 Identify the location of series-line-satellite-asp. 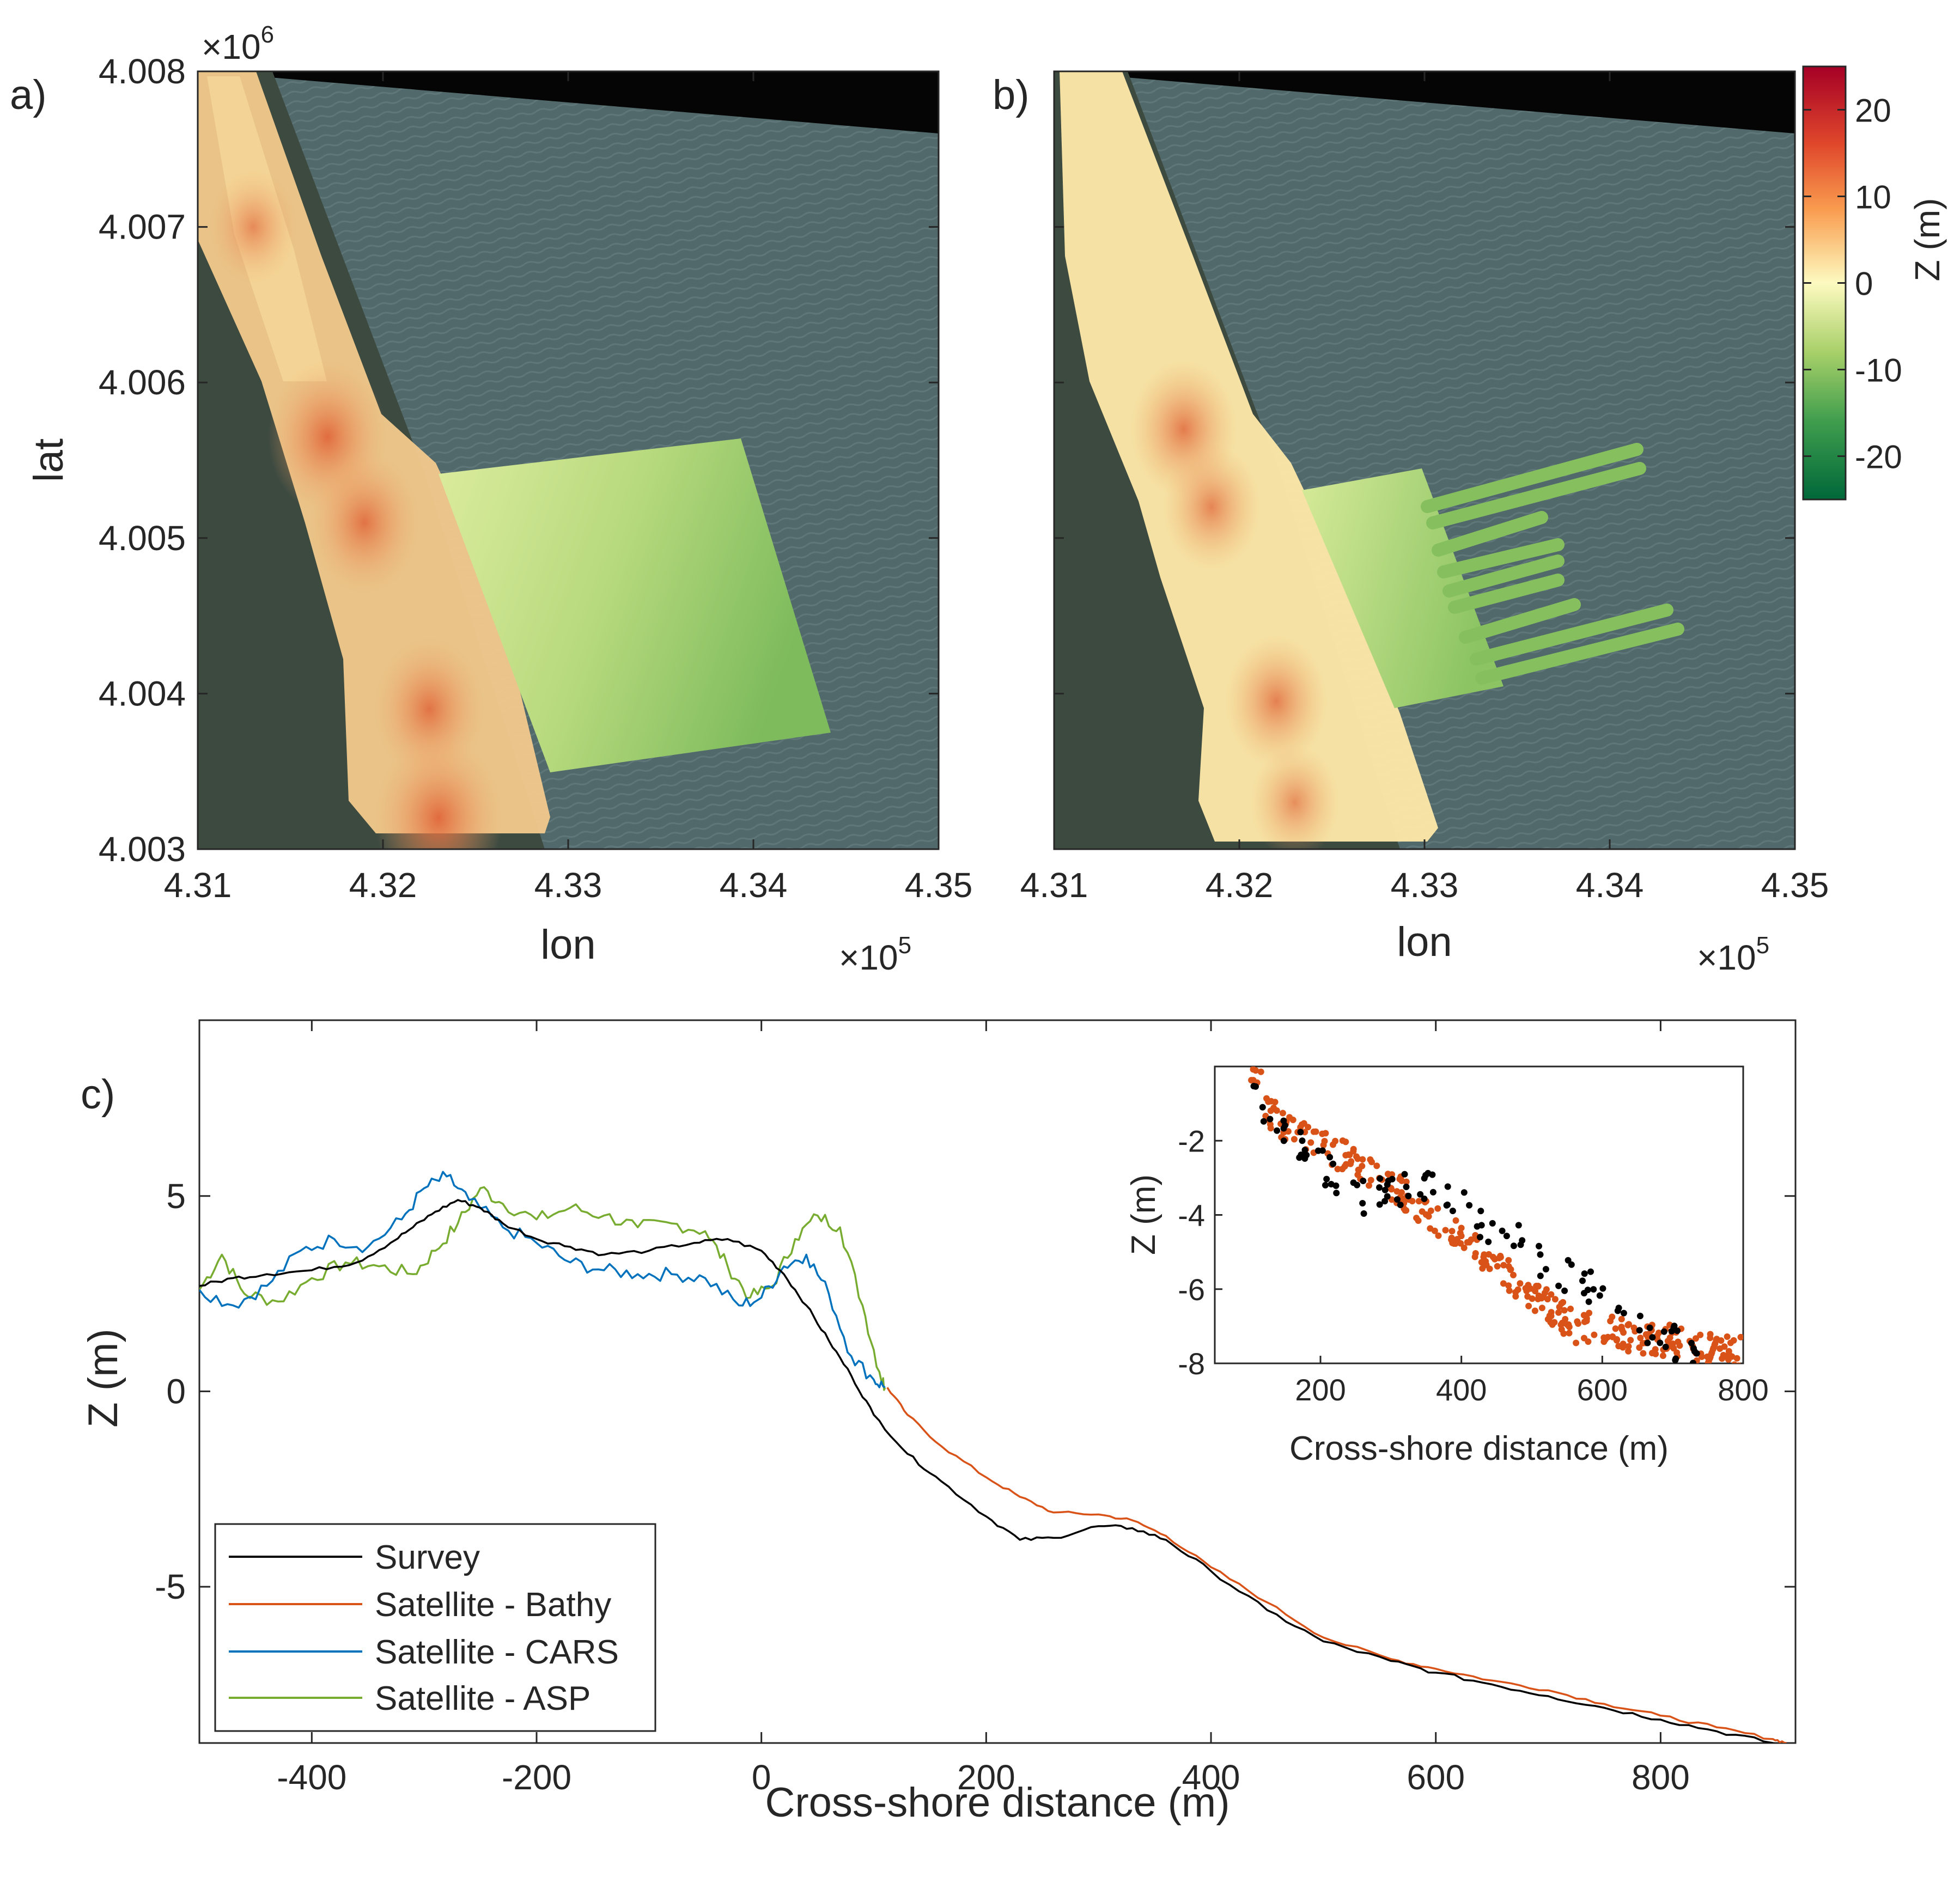
(542, 1288).